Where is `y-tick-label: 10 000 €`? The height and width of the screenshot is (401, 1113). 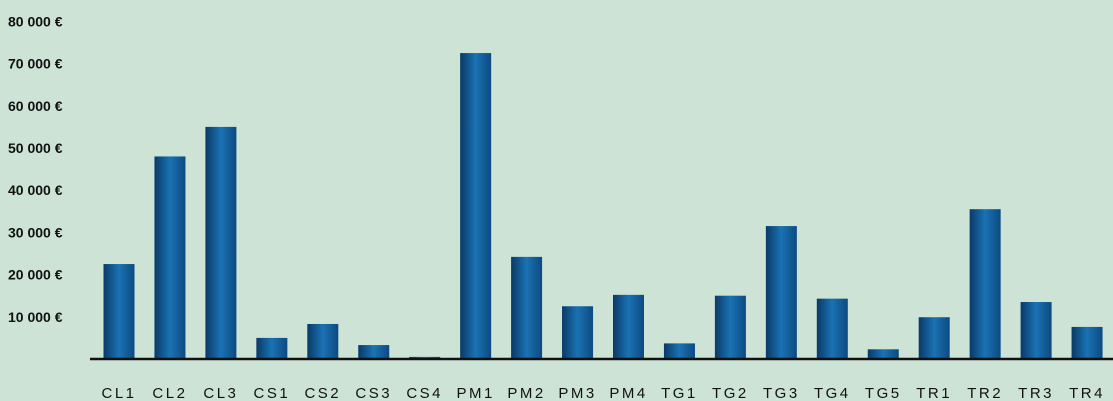
y-tick-label: 10 000 € is located at coordinates (35, 317).